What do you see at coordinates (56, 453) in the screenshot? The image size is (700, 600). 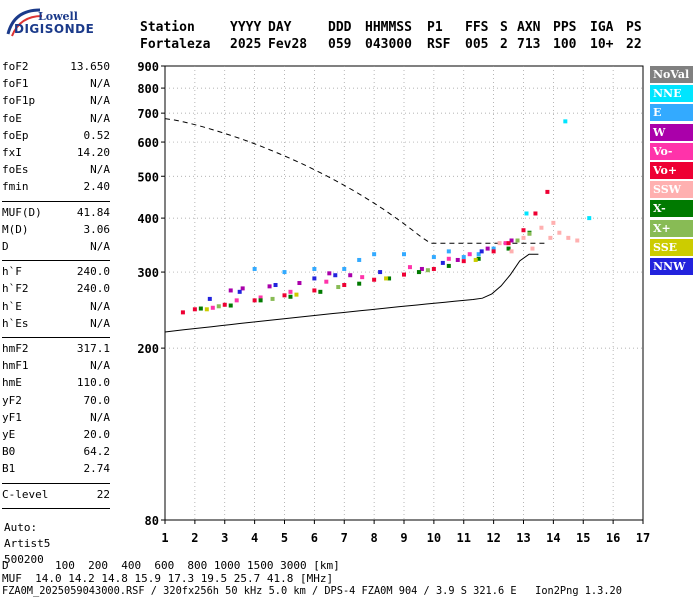 I see `param-row: B0 64.2` at bounding box center [56, 453].